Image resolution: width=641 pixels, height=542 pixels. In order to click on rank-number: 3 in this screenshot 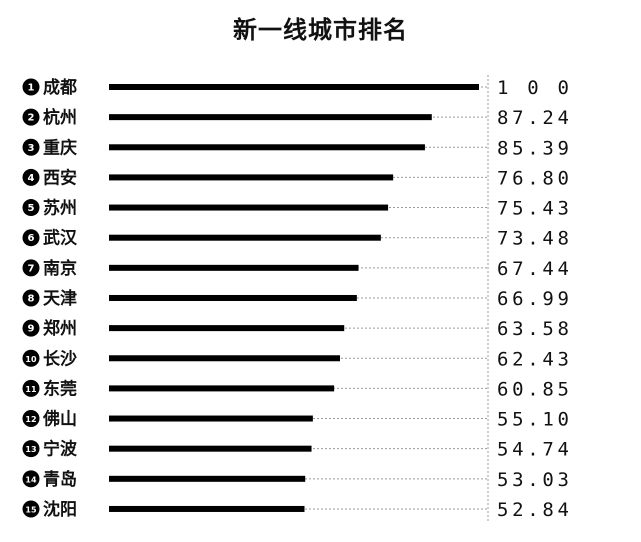, I will do `click(31, 148)`.